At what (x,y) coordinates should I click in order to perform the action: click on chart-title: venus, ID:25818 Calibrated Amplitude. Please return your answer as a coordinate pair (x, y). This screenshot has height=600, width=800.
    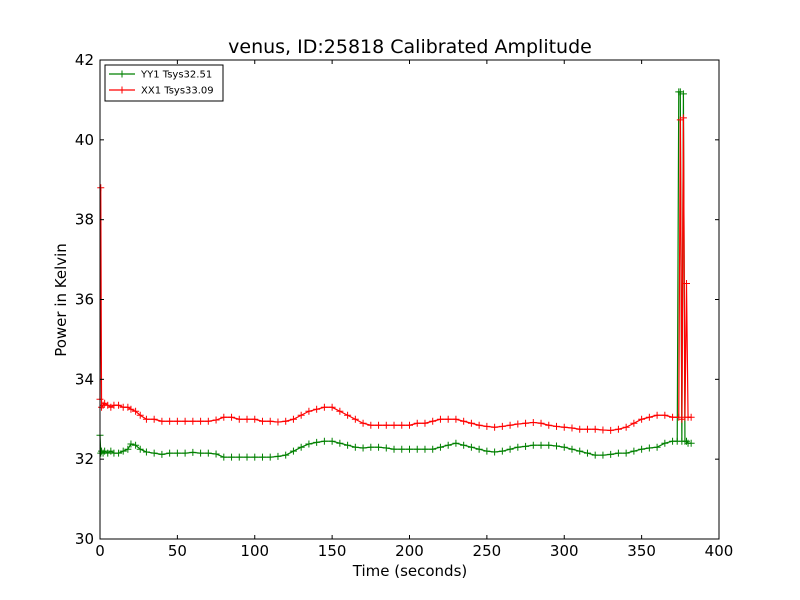
    Looking at the image, I should click on (410, 47).